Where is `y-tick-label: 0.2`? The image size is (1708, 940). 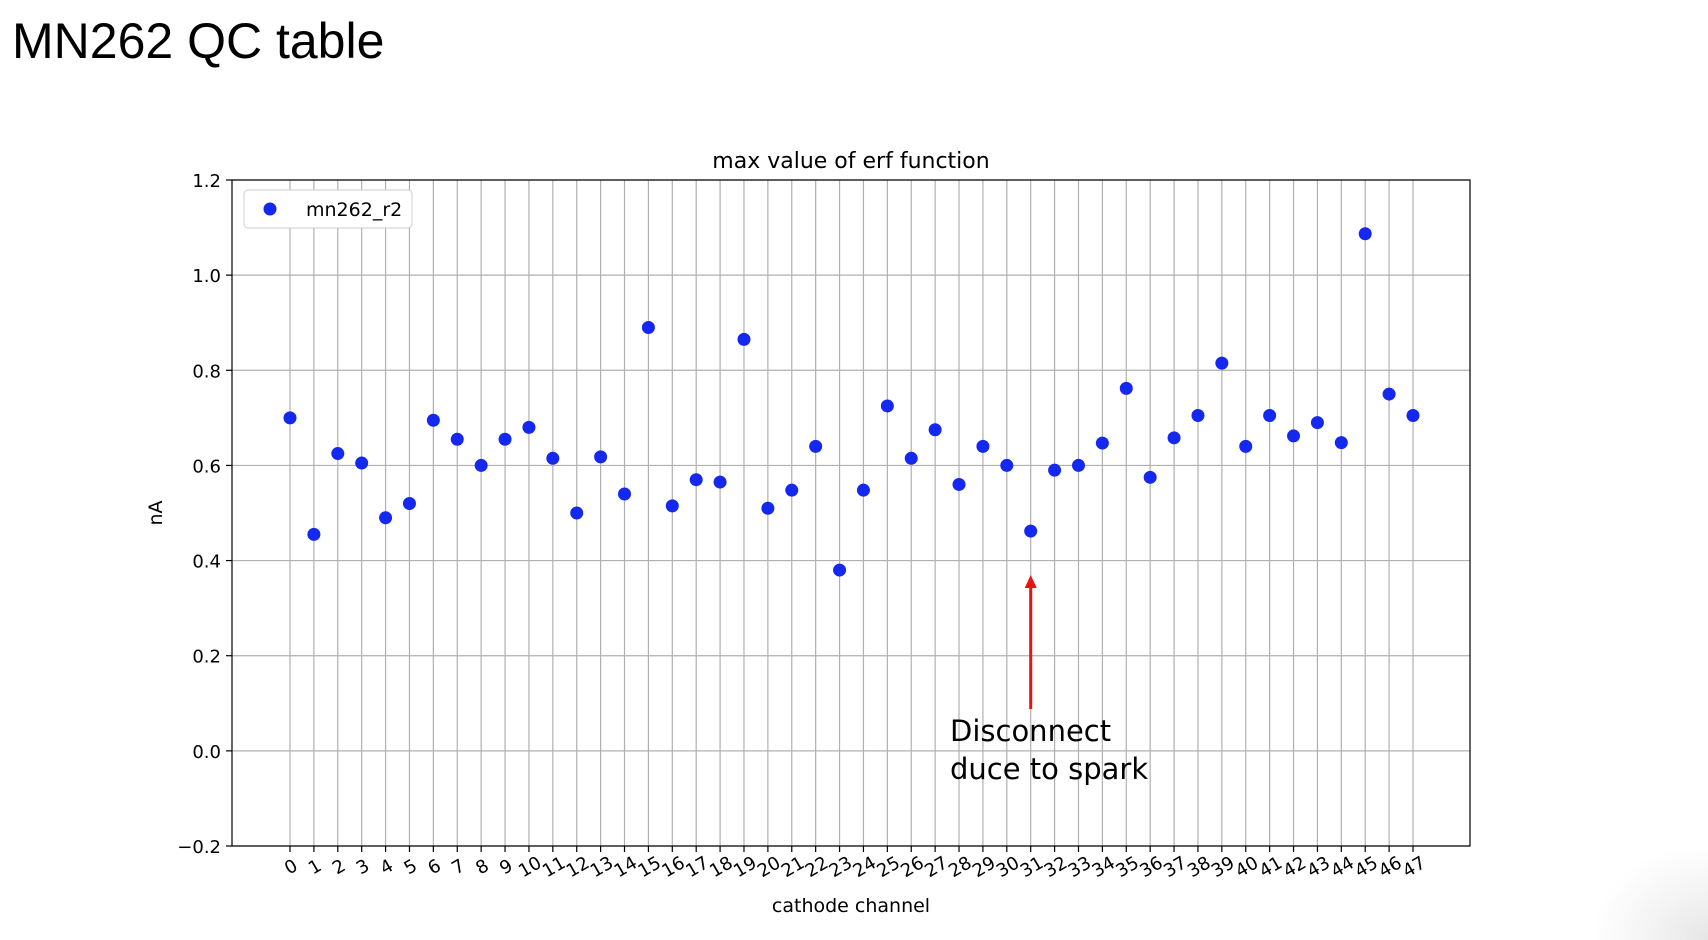
y-tick-label: 0.2 is located at coordinates (206, 657).